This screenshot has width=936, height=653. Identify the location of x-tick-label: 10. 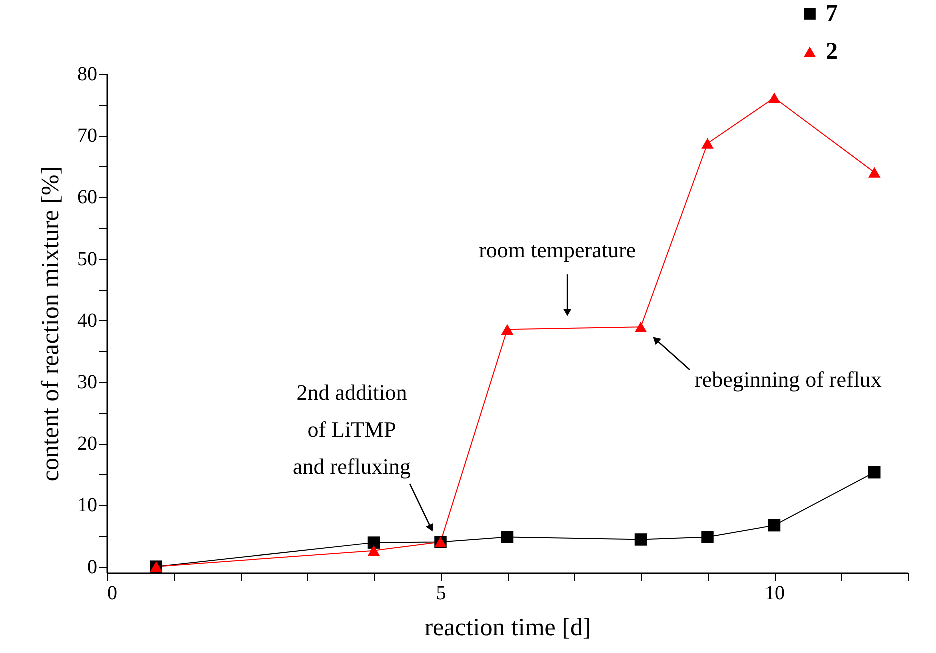
(775, 593).